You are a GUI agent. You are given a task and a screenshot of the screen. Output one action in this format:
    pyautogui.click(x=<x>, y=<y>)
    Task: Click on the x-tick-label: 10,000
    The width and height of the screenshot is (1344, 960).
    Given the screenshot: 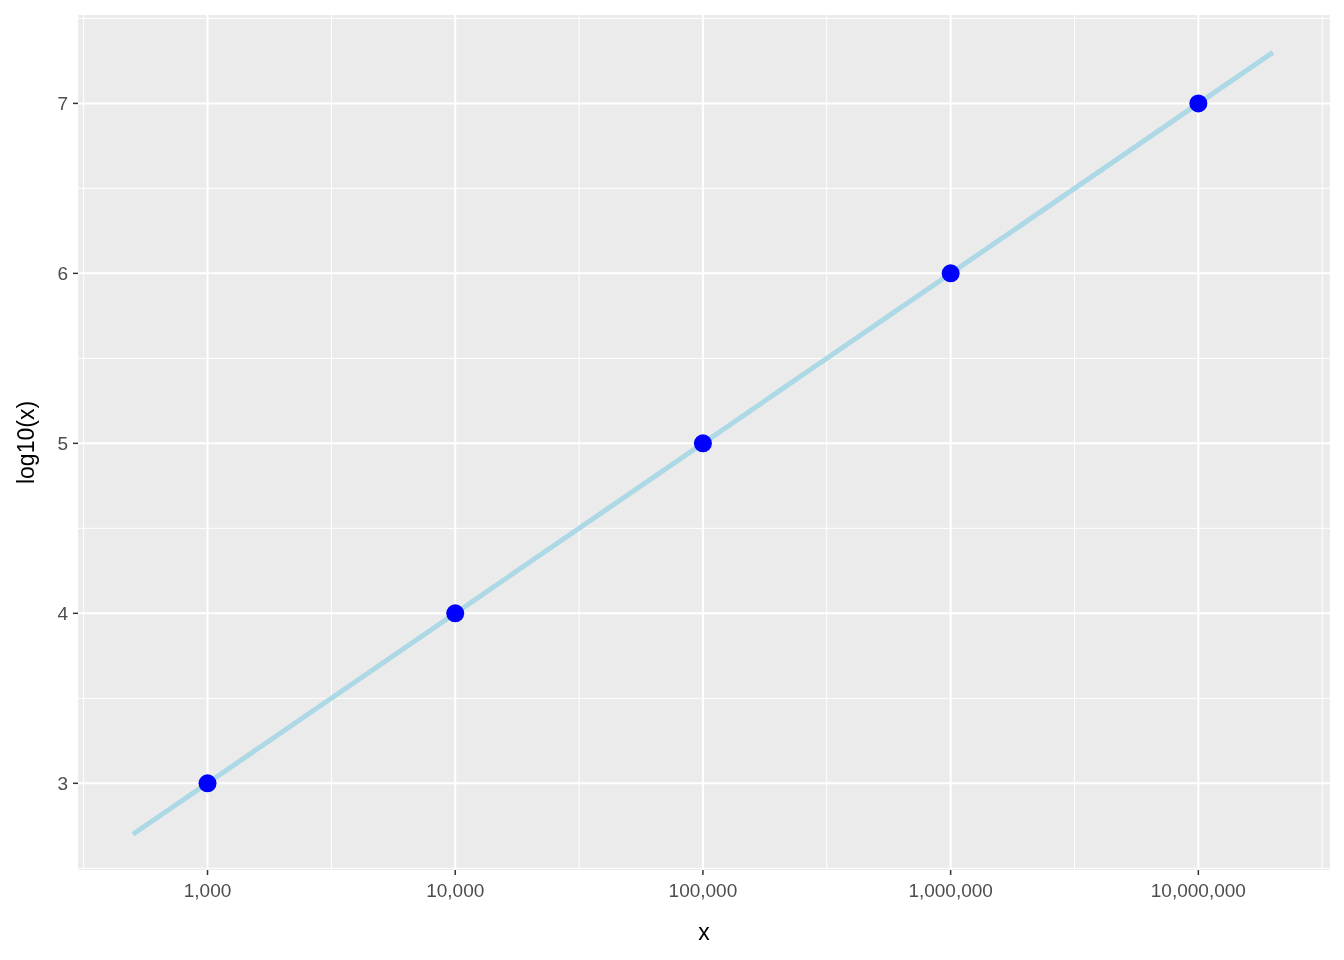 What is the action you would take?
    pyautogui.click(x=455, y=890)
    